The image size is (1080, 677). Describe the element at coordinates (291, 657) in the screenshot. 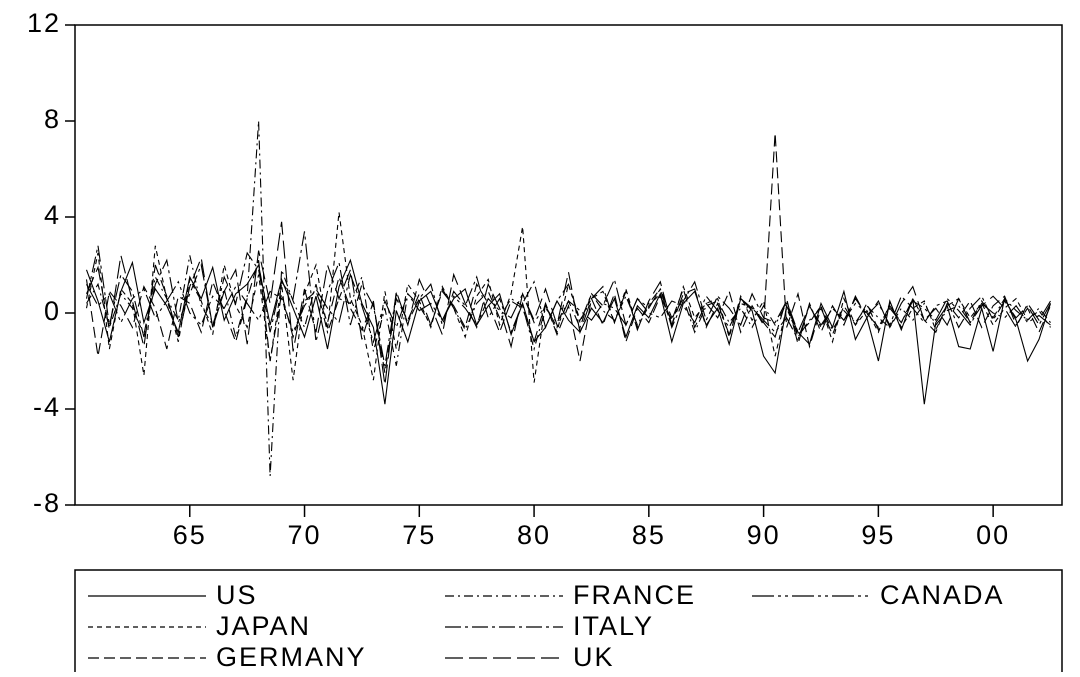

I see `legend-label: GERMANY` at that location.